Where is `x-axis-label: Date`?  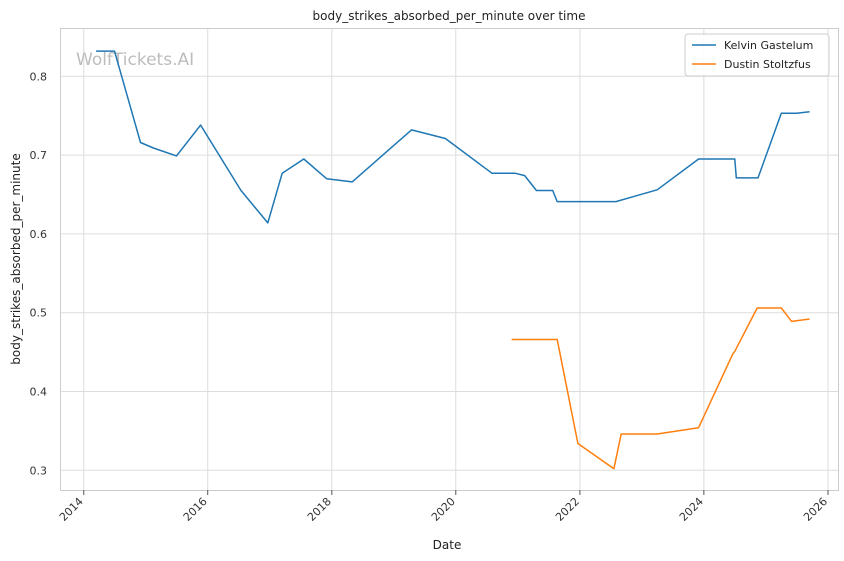 x-axis-label: Date is located at coordinates (447, 545).